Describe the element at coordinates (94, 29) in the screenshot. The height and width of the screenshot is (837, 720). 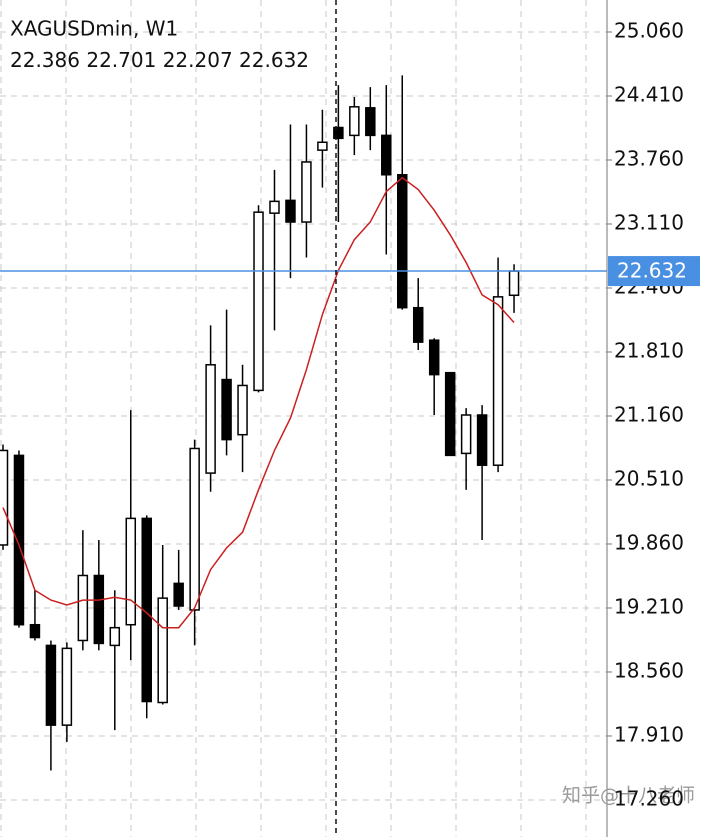
I see `chart-title: XAGUSDmin, W1` at that location.